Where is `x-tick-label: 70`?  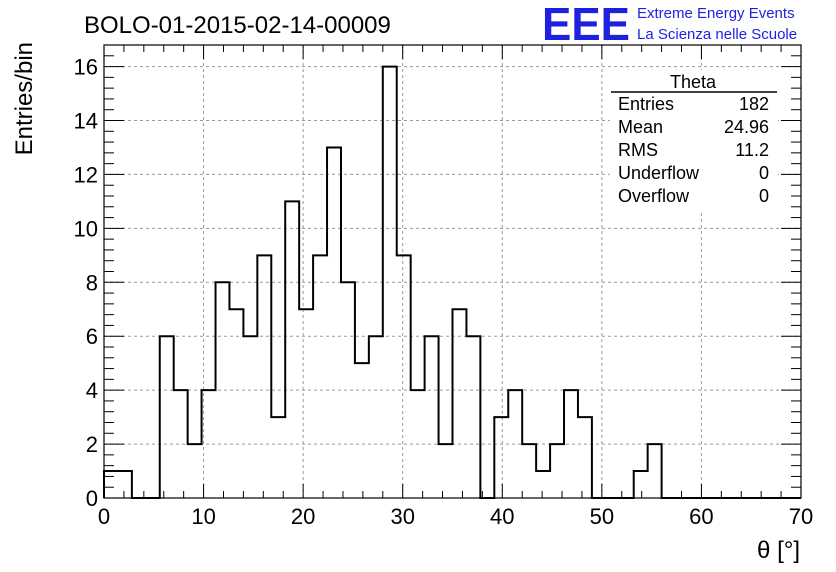
x-tick-label: 70 is located at coordinates (801, 516).